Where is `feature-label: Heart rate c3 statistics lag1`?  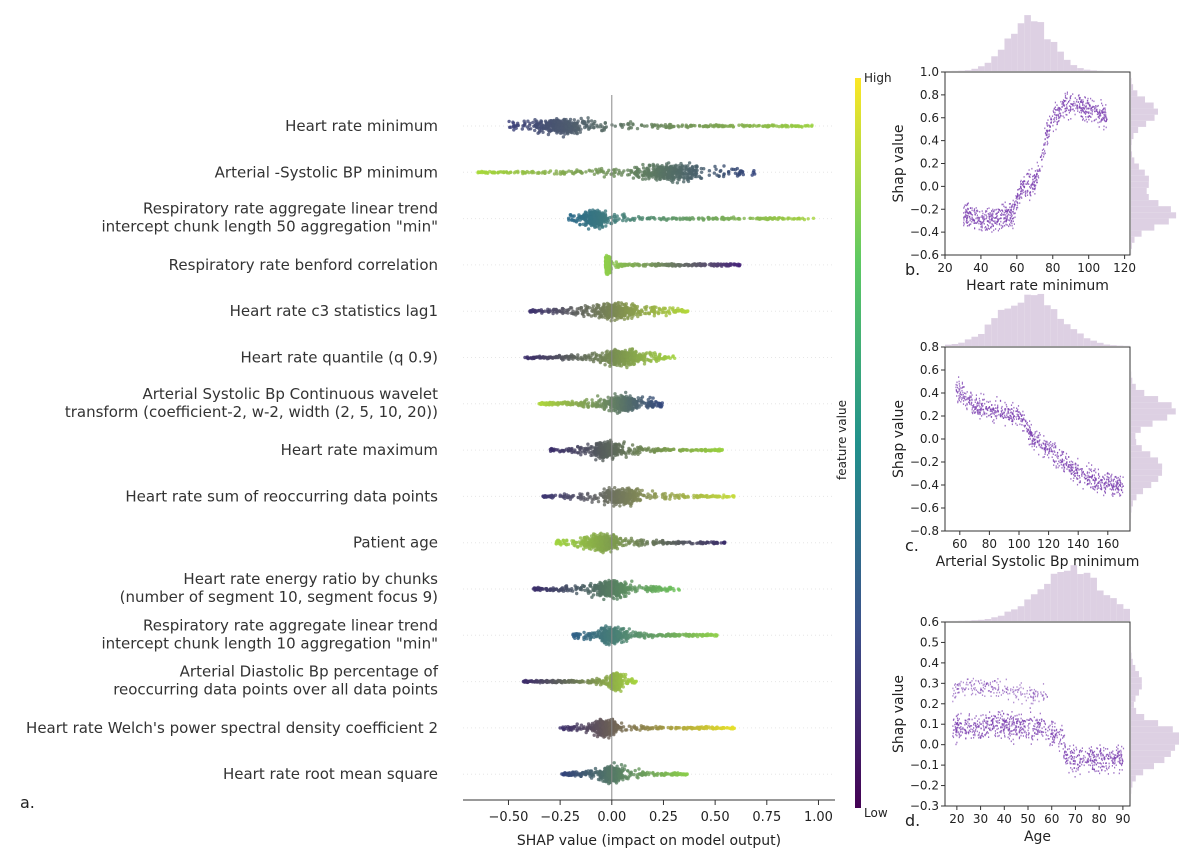 feature-label: Heart rate c3 statistics lag1 is located at coordinates (334, 311).